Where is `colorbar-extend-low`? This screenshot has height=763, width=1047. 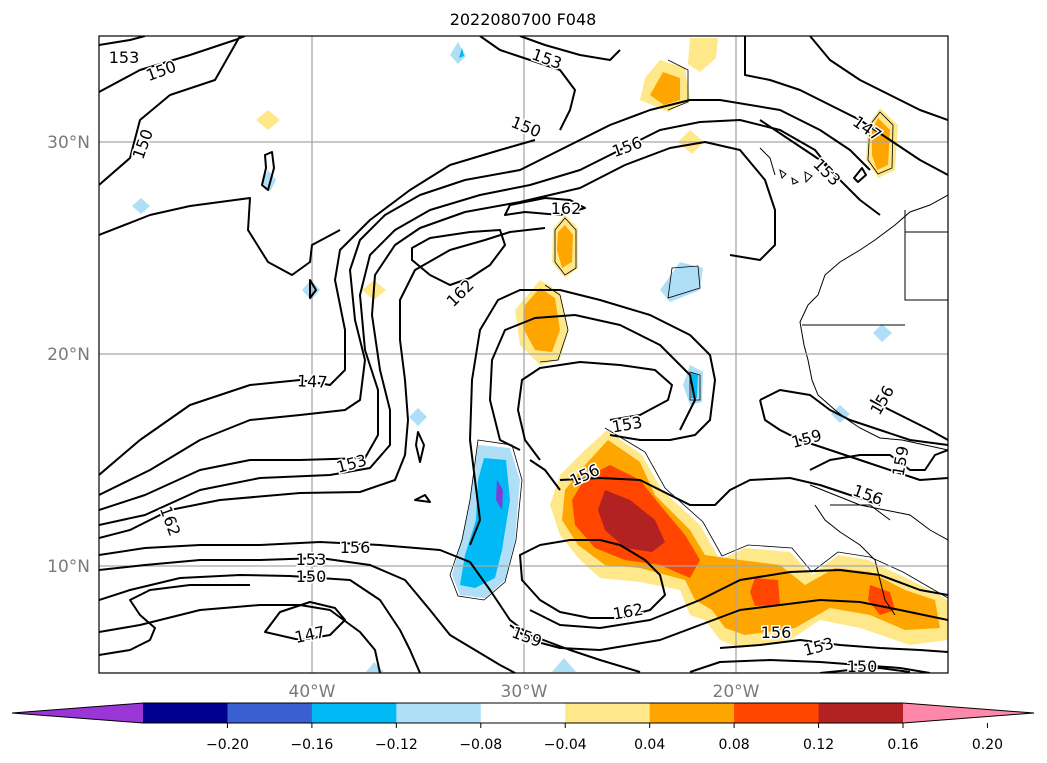 colorbar-extend-low is located at coordinates (77, 713).